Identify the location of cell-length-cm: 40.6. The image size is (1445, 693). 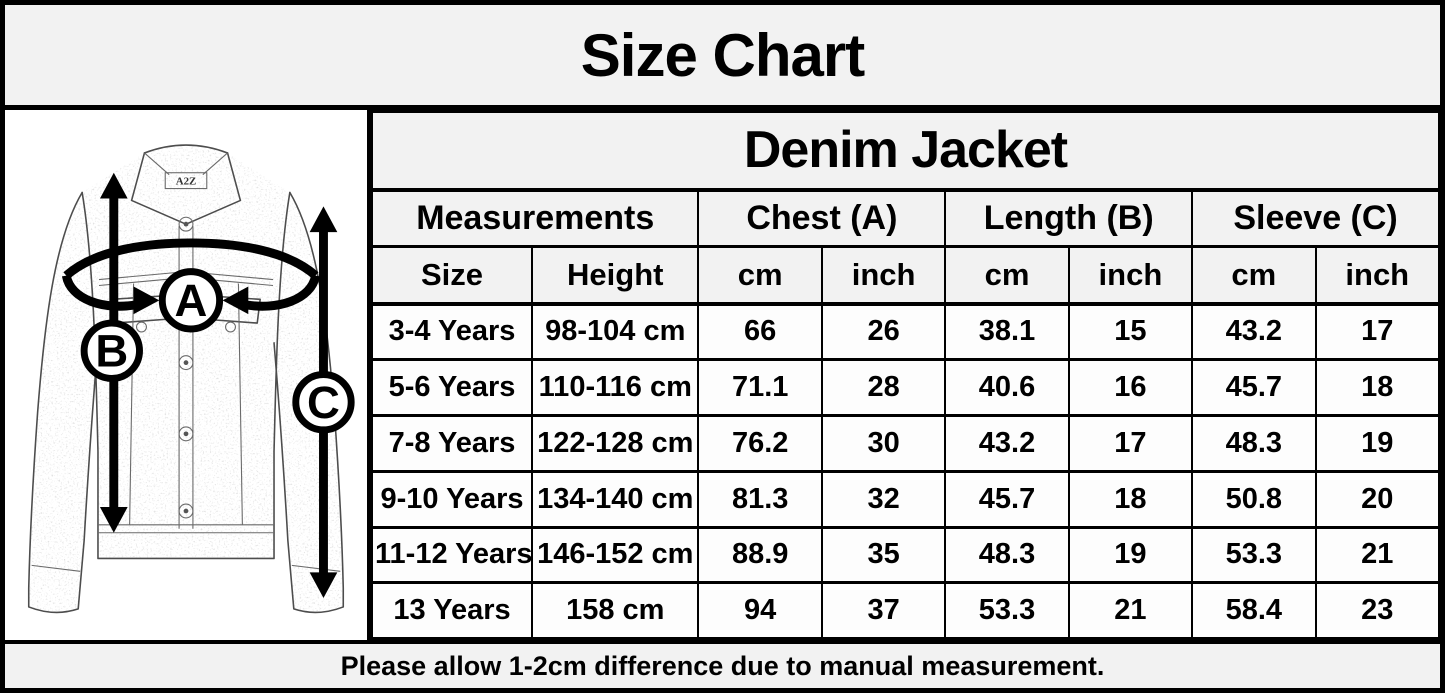
(1007, 388).